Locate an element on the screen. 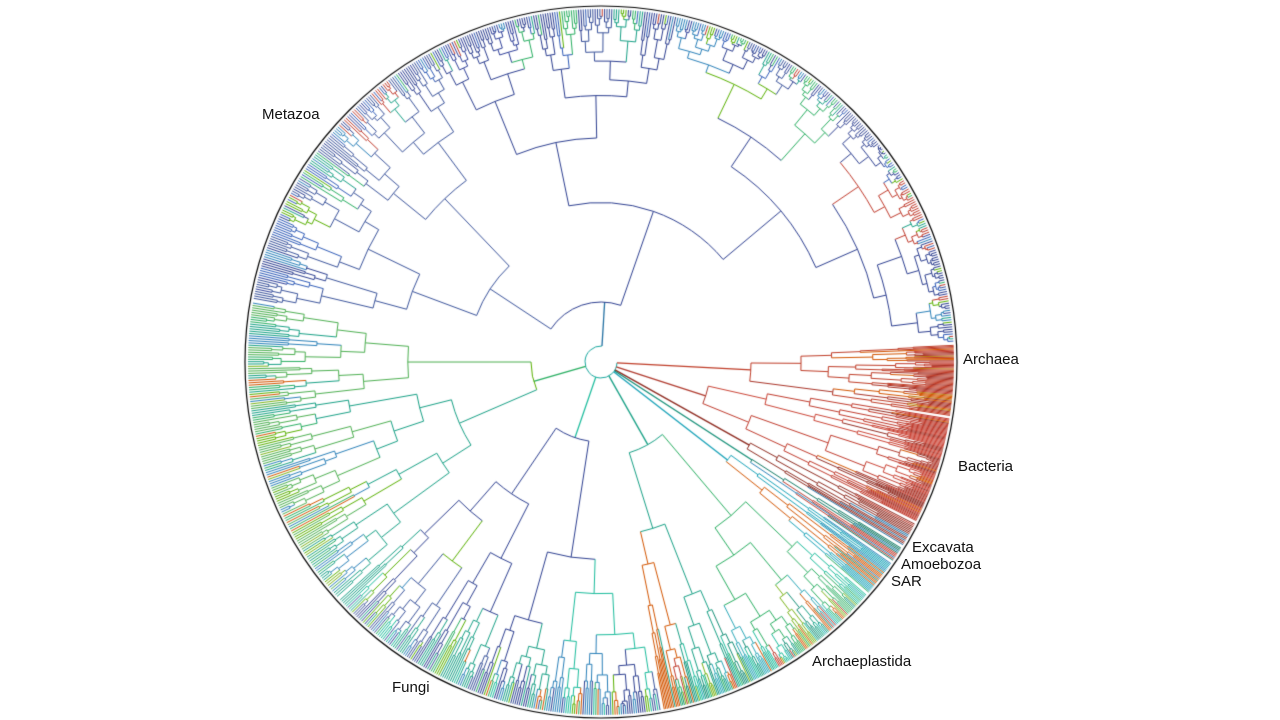 The height and width of the screenshot is (720, 1280). clade-label-sar: SAR is located at coordinates (906, 581).